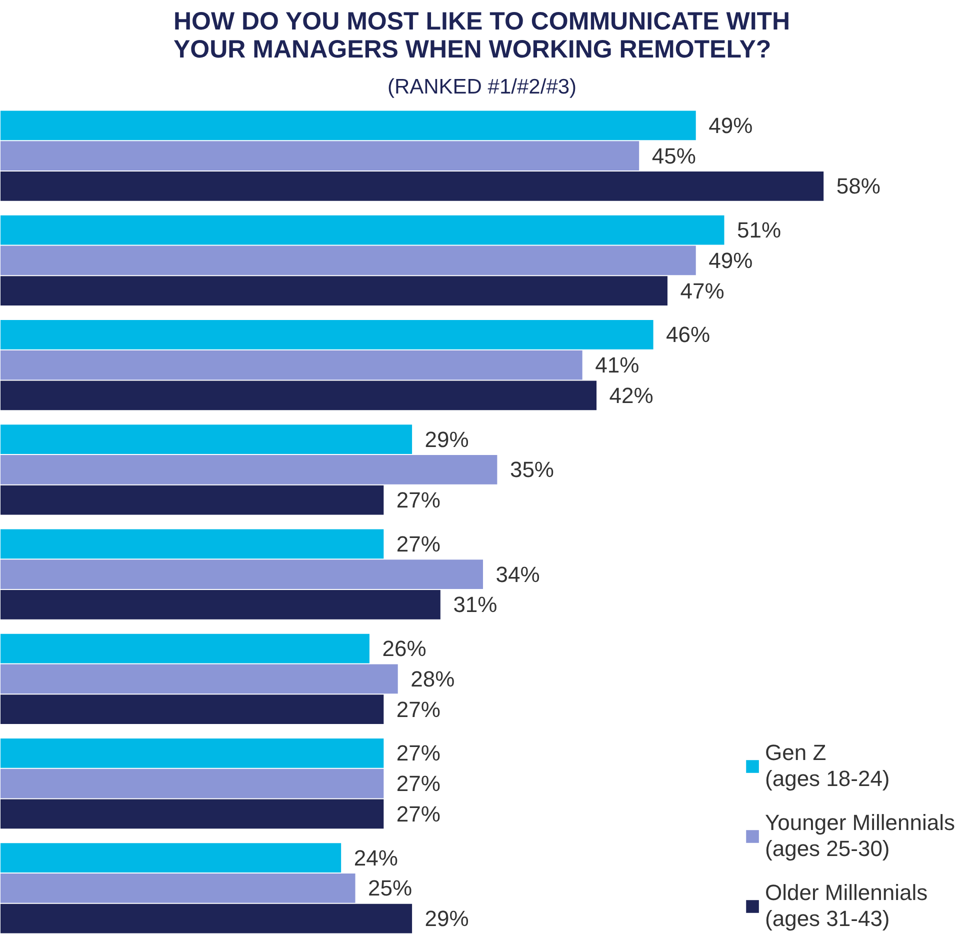 This screenshot has width=963, height=940. Describe the element at coordinates (376, 857) in the screenshot. I see `data-label: 24%` at that location.